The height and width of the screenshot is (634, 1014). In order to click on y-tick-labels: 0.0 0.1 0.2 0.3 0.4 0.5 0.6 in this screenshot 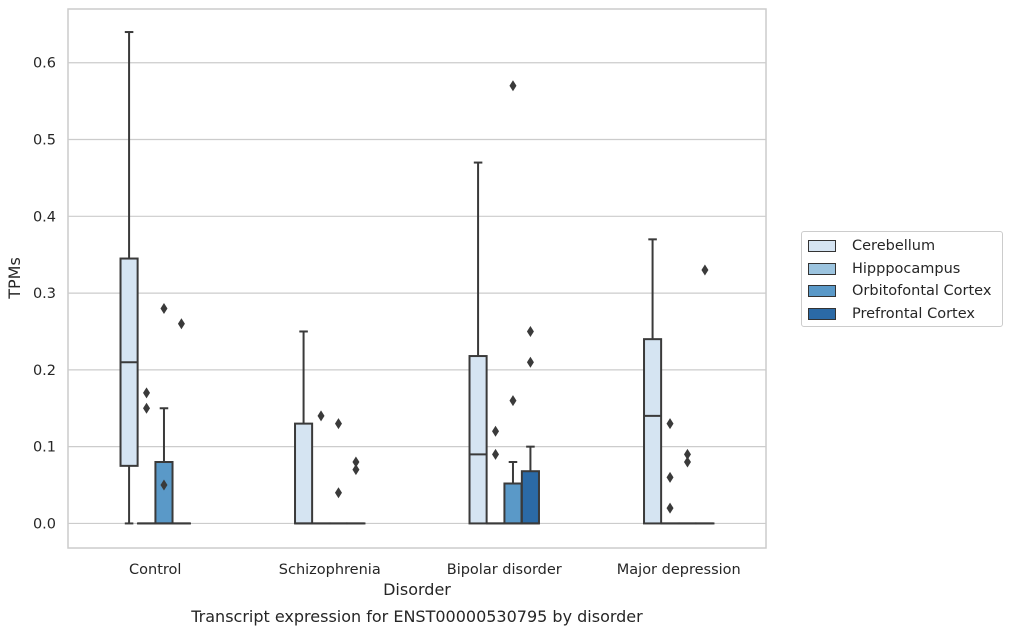, I will do `click(44, 294)`.